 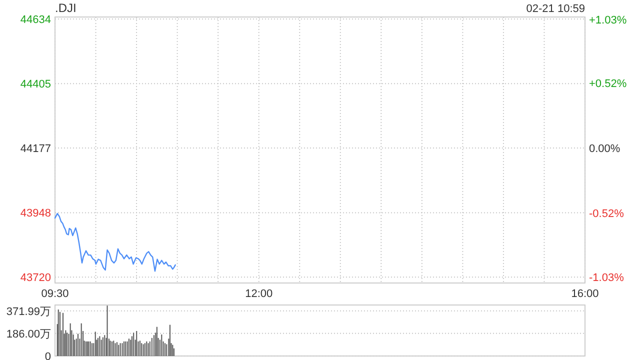 I want to click on y-tick-label: 43948, so click(x=35, y=214).